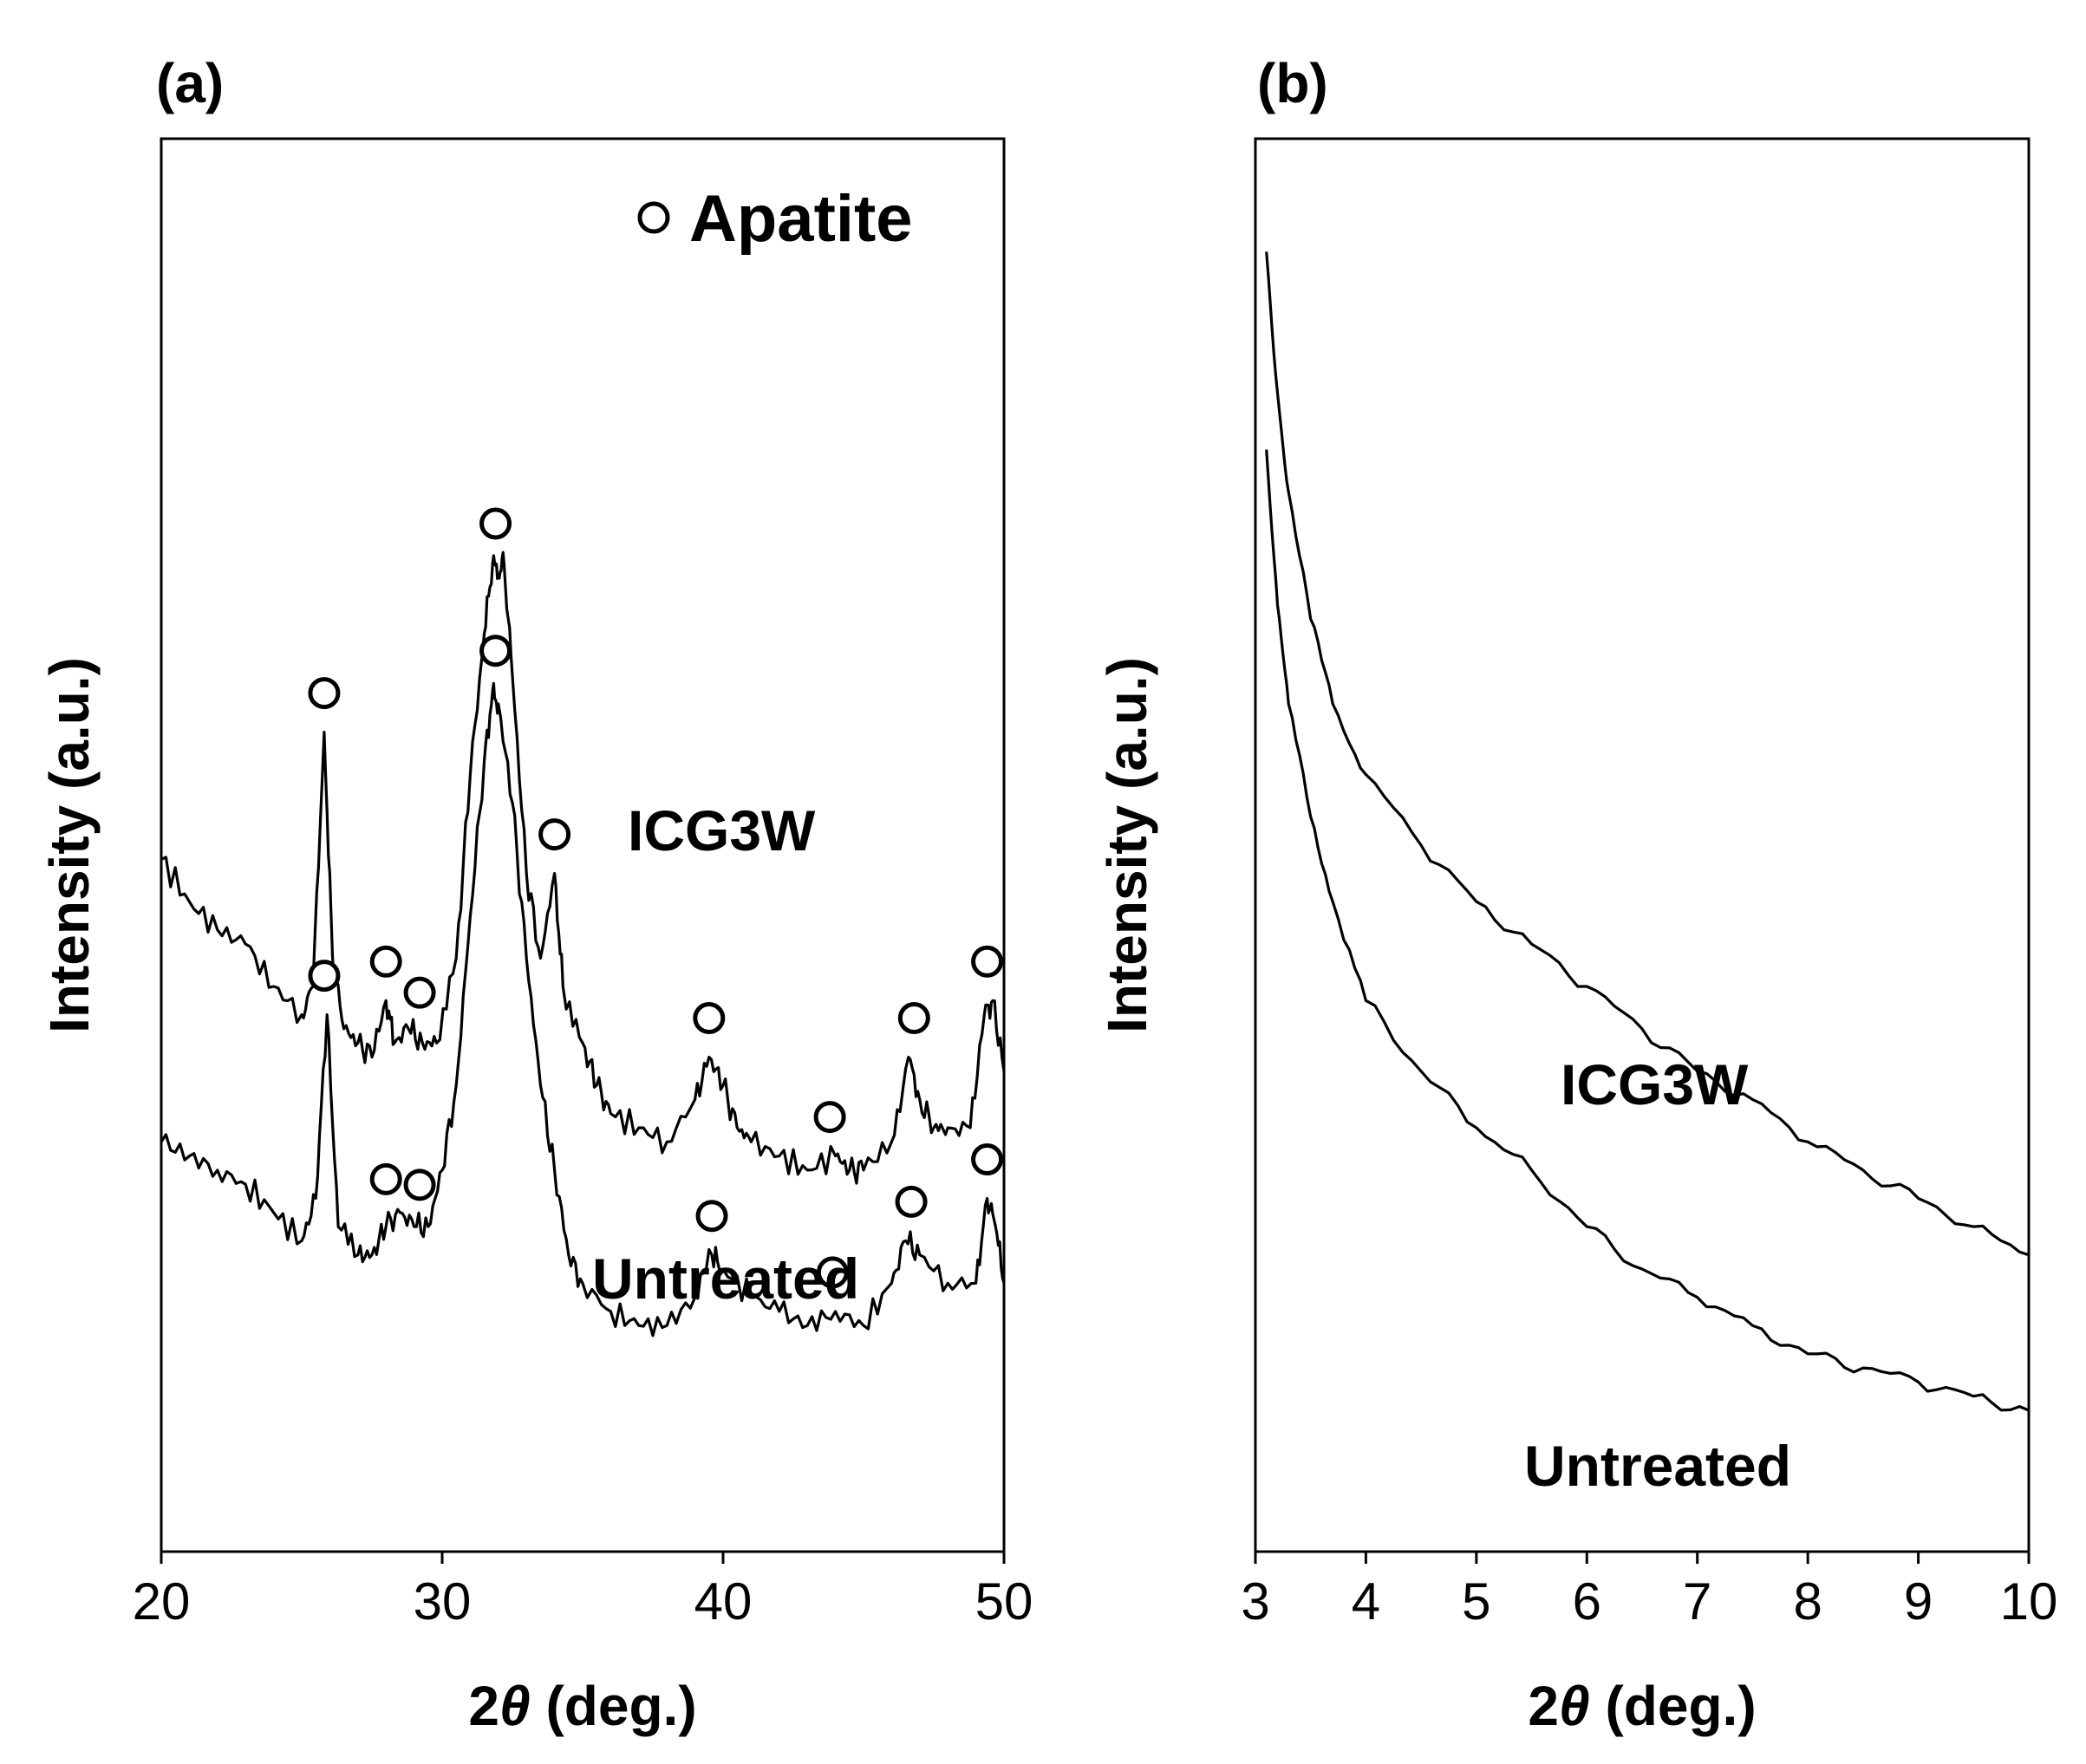 Image resolution: width=2086 pixels, height=1764 pixels. What do you see at coordinates (2029, 1601) in the screenshot?
I see `x-tick-label: 10` at bounding box center [2029, 1601].